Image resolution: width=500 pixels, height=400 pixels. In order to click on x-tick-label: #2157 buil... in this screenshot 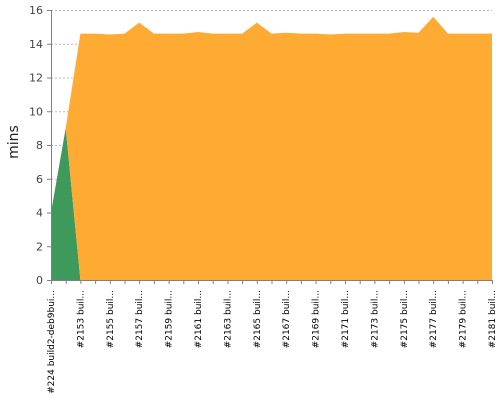, I will do `click(140, 319)`.